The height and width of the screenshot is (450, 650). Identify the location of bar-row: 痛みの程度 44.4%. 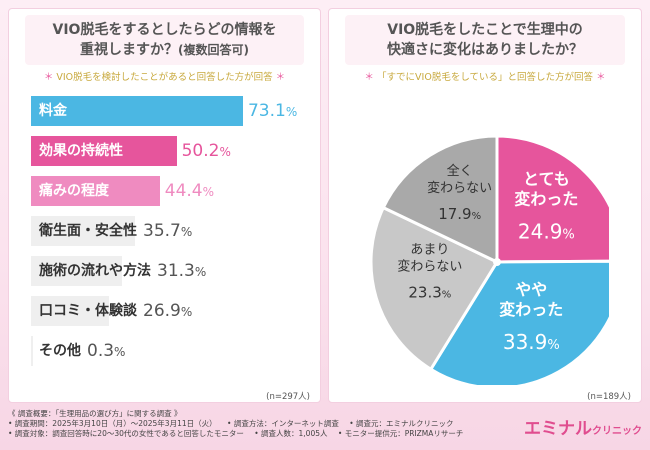
(176, 191).